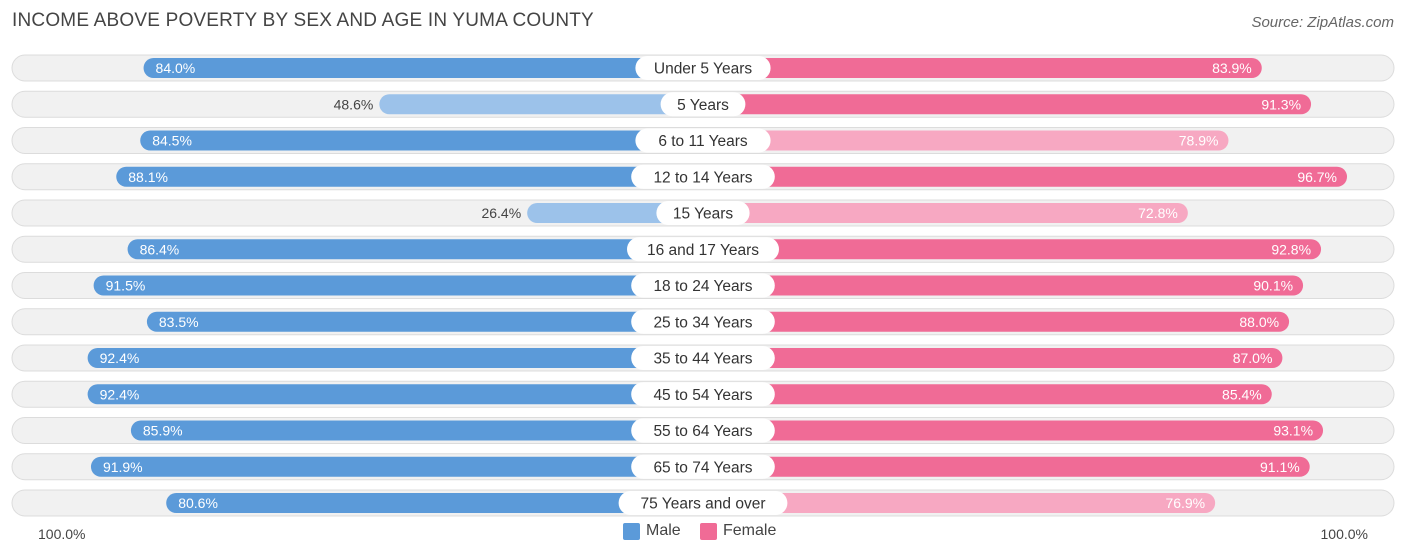  Describe the element at coordinates (1158, 213) in the screenshot. I see `female-value-label: 72.8%` at that location.